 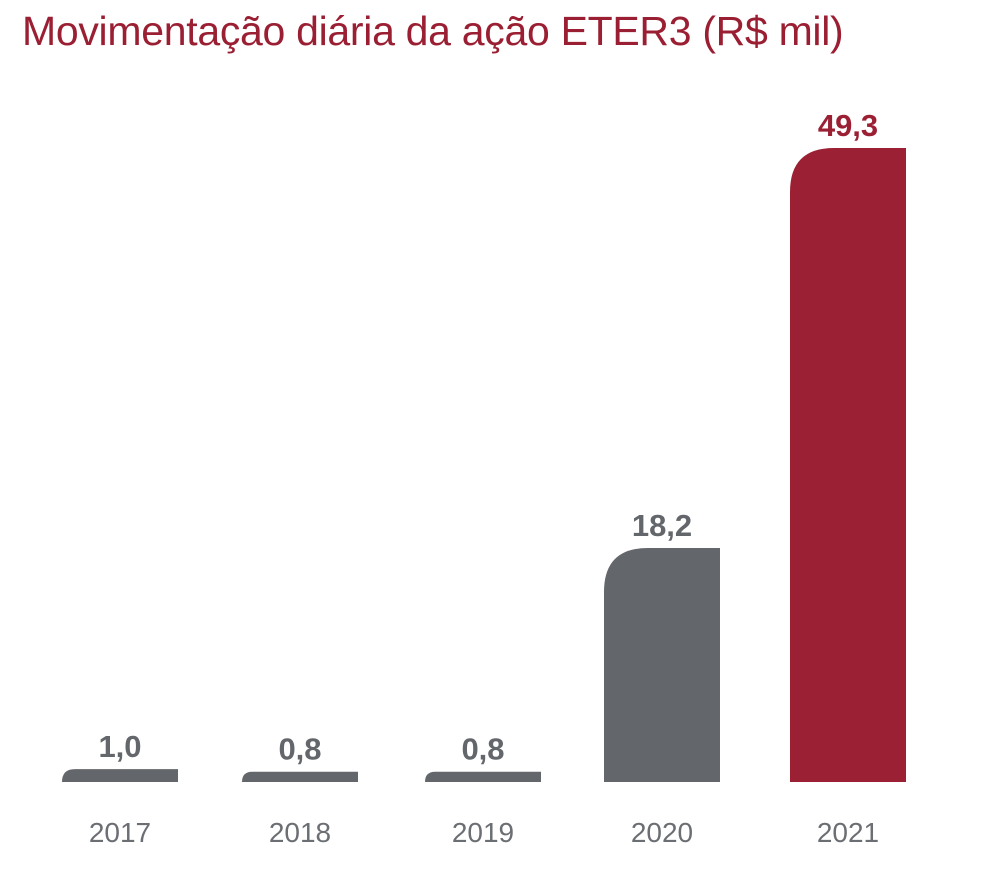 What do you see at coordinates (300, 832) in the screenshot?
I see `x-tick-label-2018: 2018` at bounding box center [300, 832].